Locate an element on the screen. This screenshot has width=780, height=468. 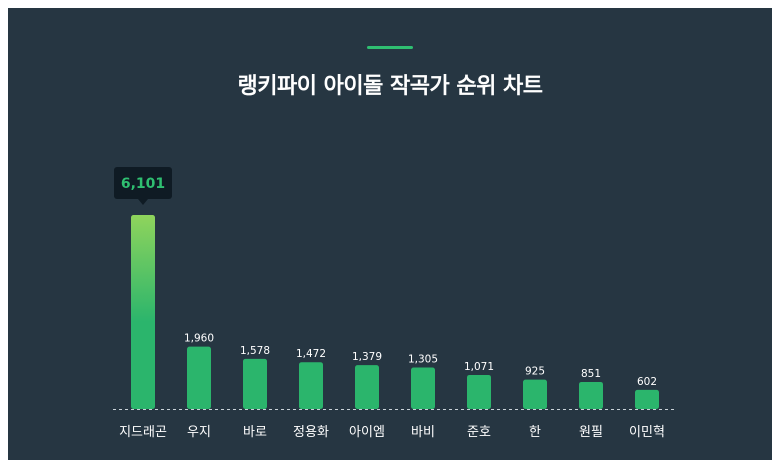
bar-value-label: 925 is located at coordinates (535, 372).